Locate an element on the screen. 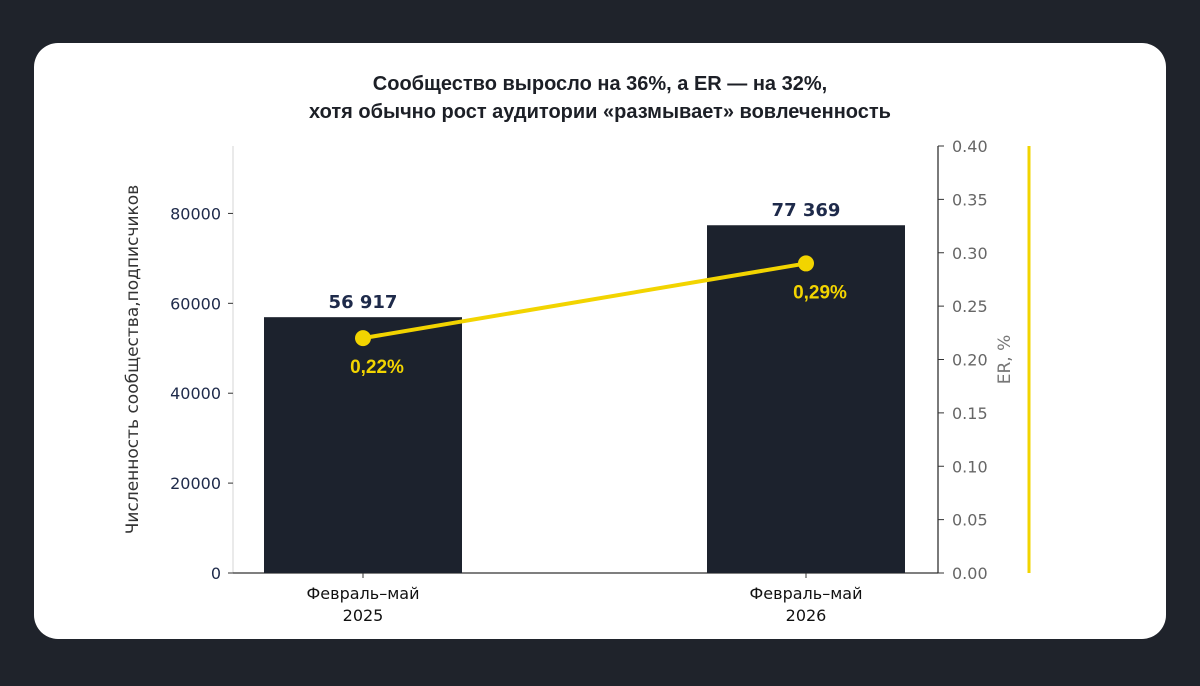  y-right-tick-label: 0.40 is located at coordinates (970, 146).